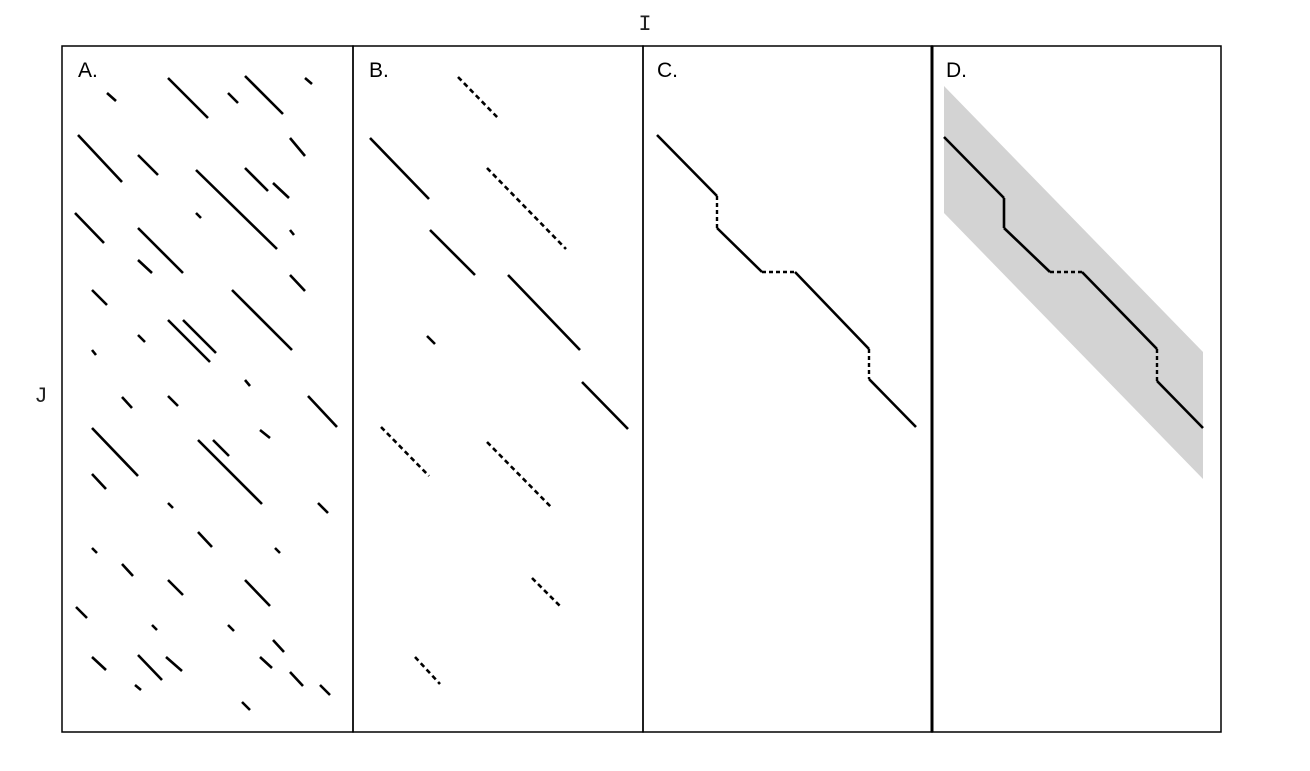 Image resolution: width=1310 pixels, height=771 pixels. I want to click on panel-c-label: C., so click(667, 70).